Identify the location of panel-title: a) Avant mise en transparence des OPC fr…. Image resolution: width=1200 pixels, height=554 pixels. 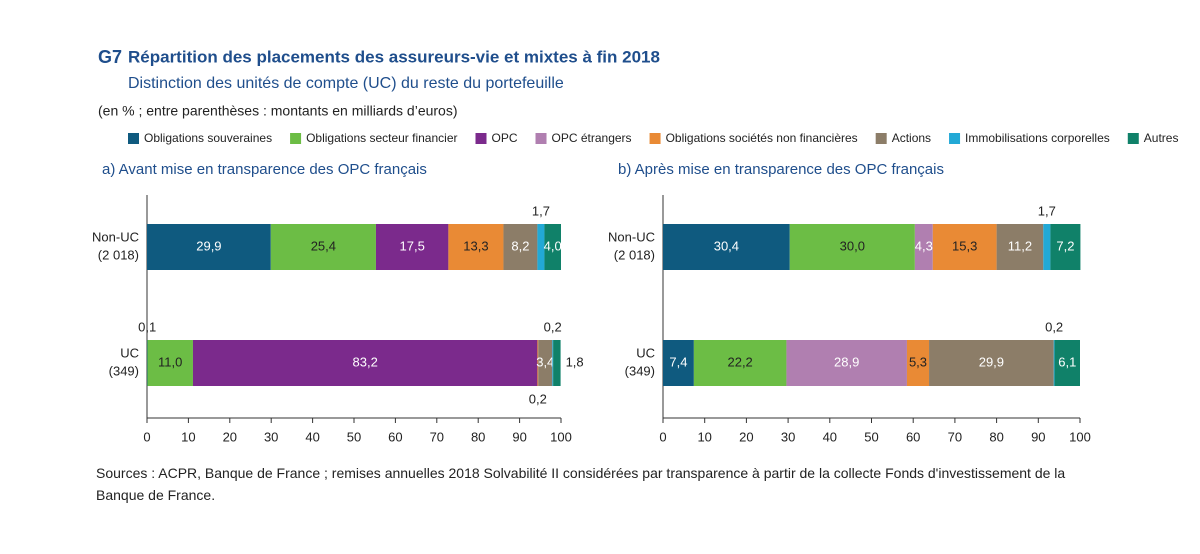
(264, 169).